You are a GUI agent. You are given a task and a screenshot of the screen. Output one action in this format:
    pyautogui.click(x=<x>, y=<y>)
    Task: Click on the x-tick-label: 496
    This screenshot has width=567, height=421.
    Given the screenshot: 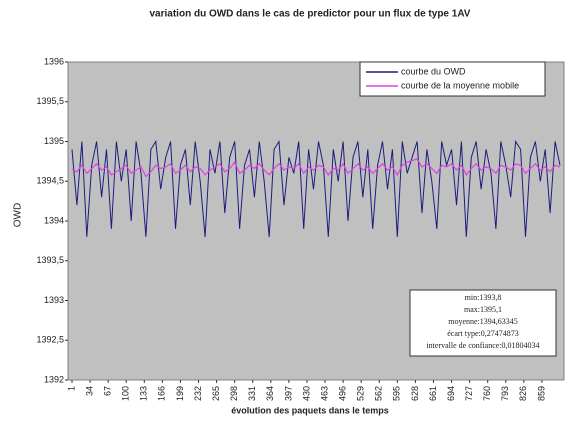 What is the action you would take?
    pyautogui.click(x=342, y=393)
    